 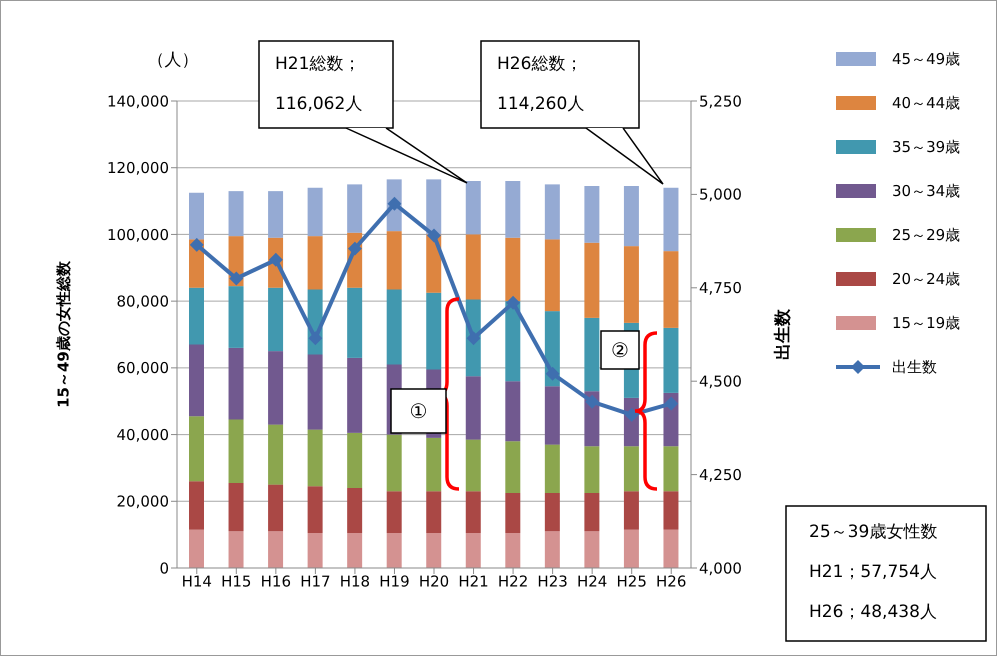 What do you see at coordinates (197, 581) in the screenshot?
I see `x-tick-label: H14` at bounding box center [197, 581].